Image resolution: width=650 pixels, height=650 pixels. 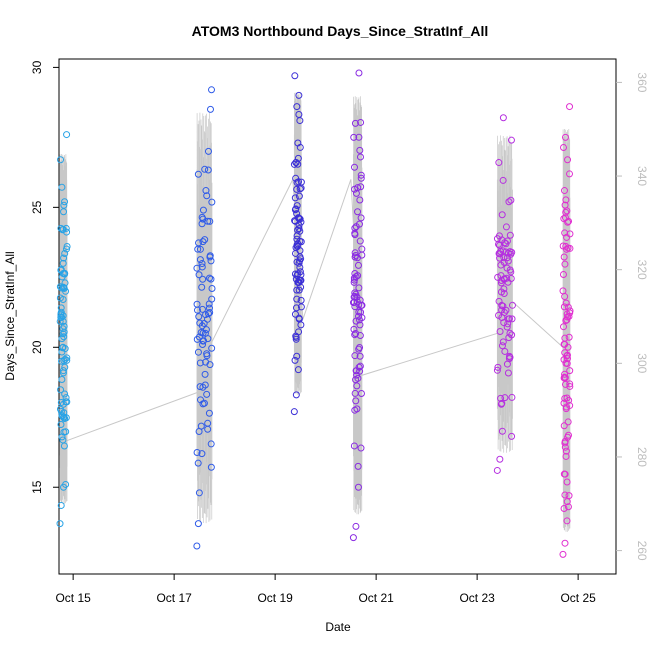 What do you see at coordinates (578, 598) in the screenshot?
I see `x-tick-label: Oct 25` at bounding box center [578, 598].